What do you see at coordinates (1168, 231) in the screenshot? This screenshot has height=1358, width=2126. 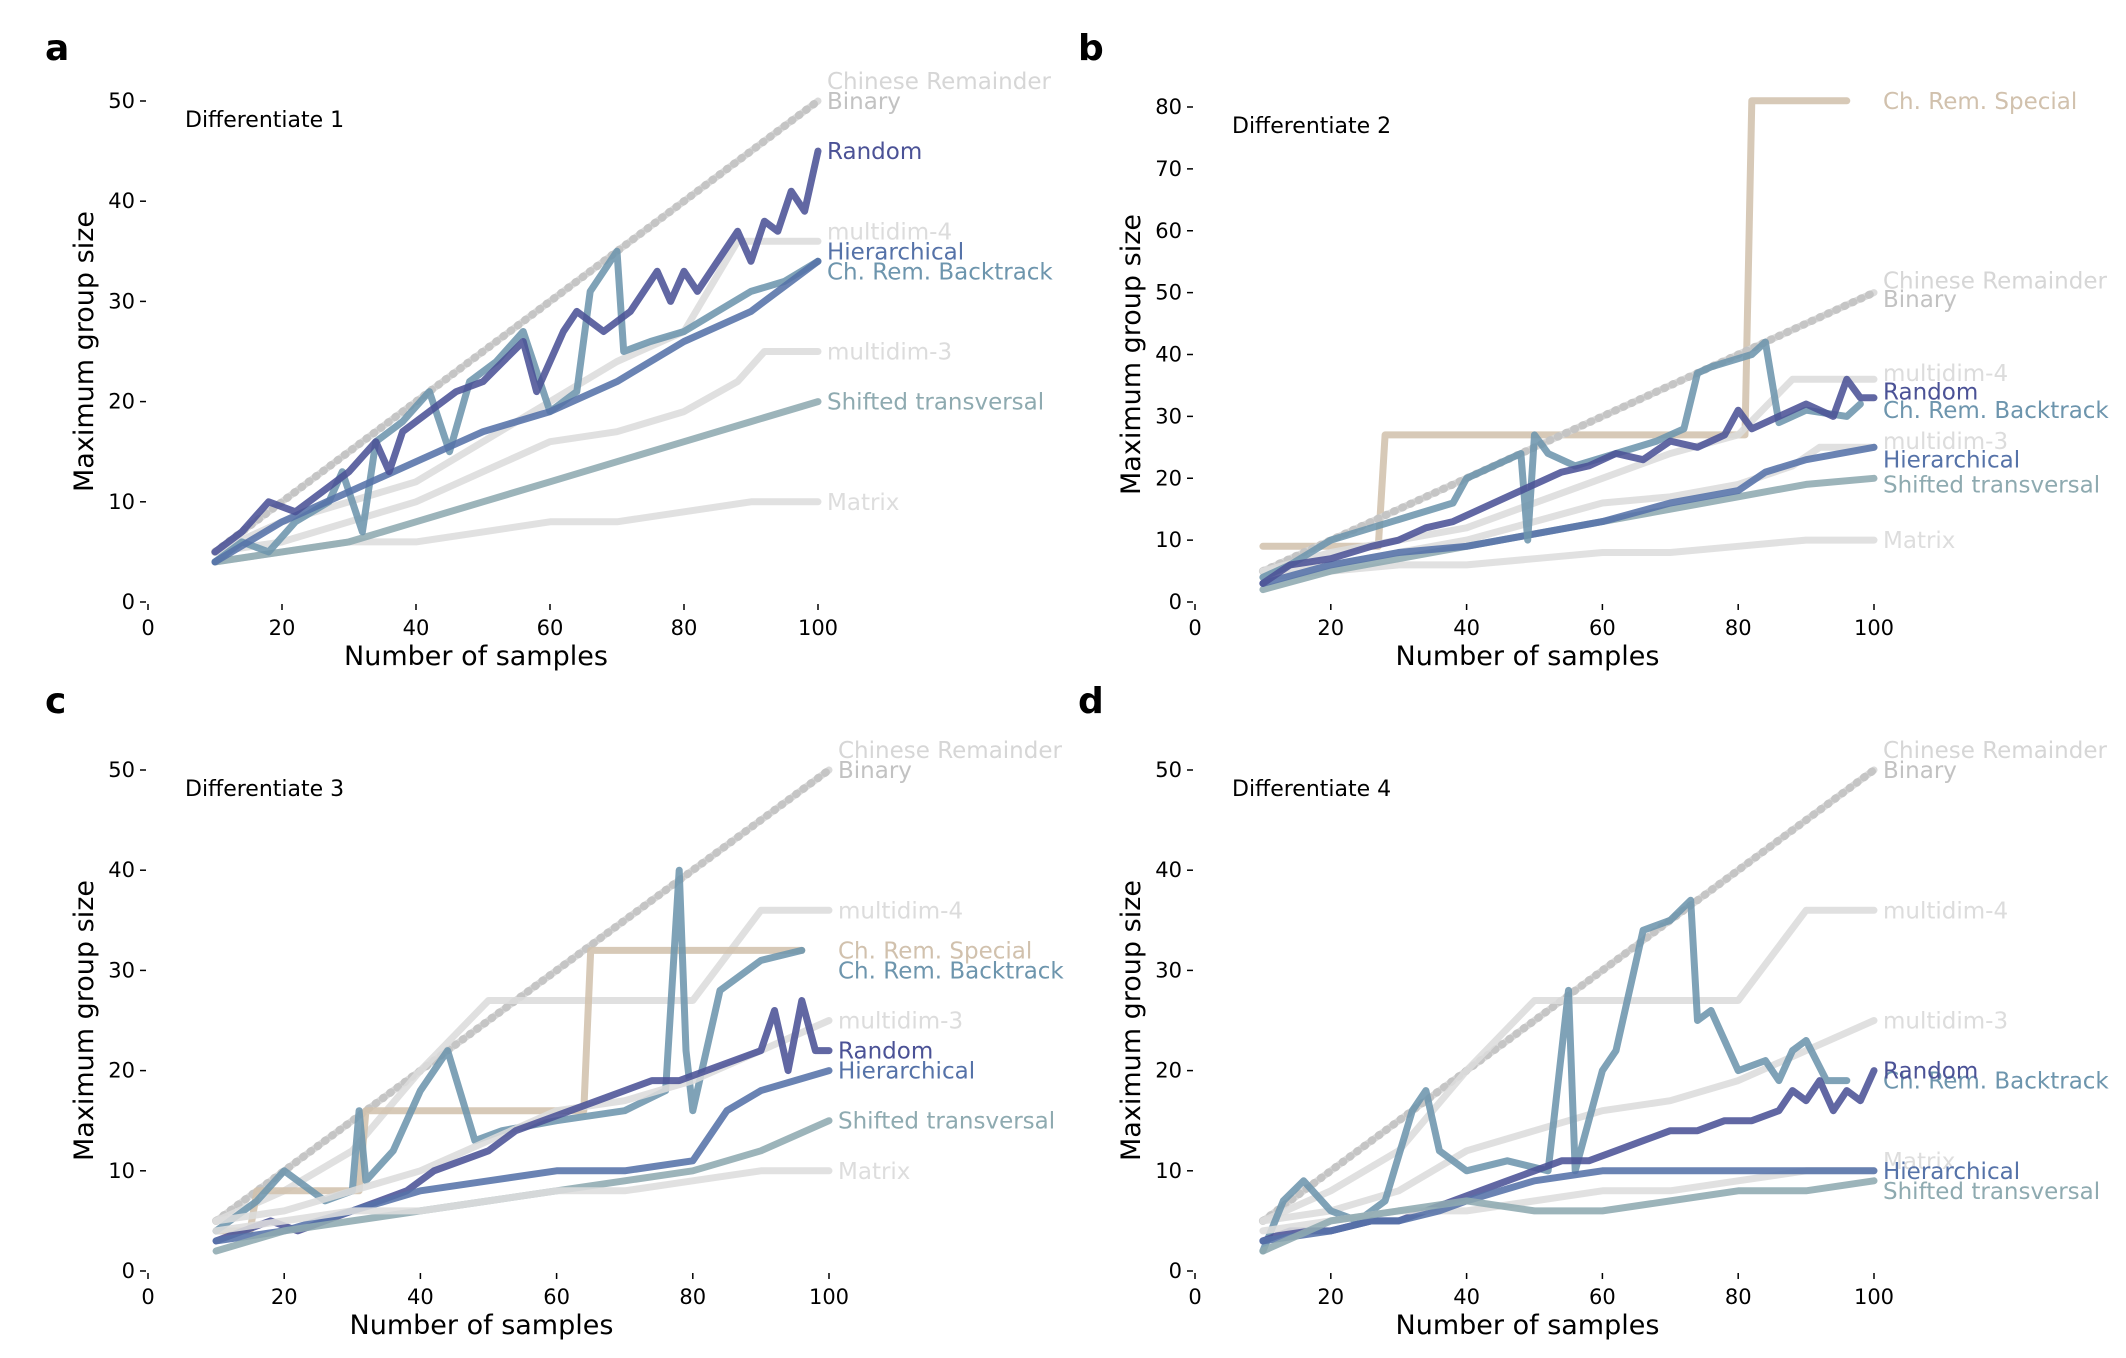 I see `y-tick-label: 60` at bounding box center [1168, 231].